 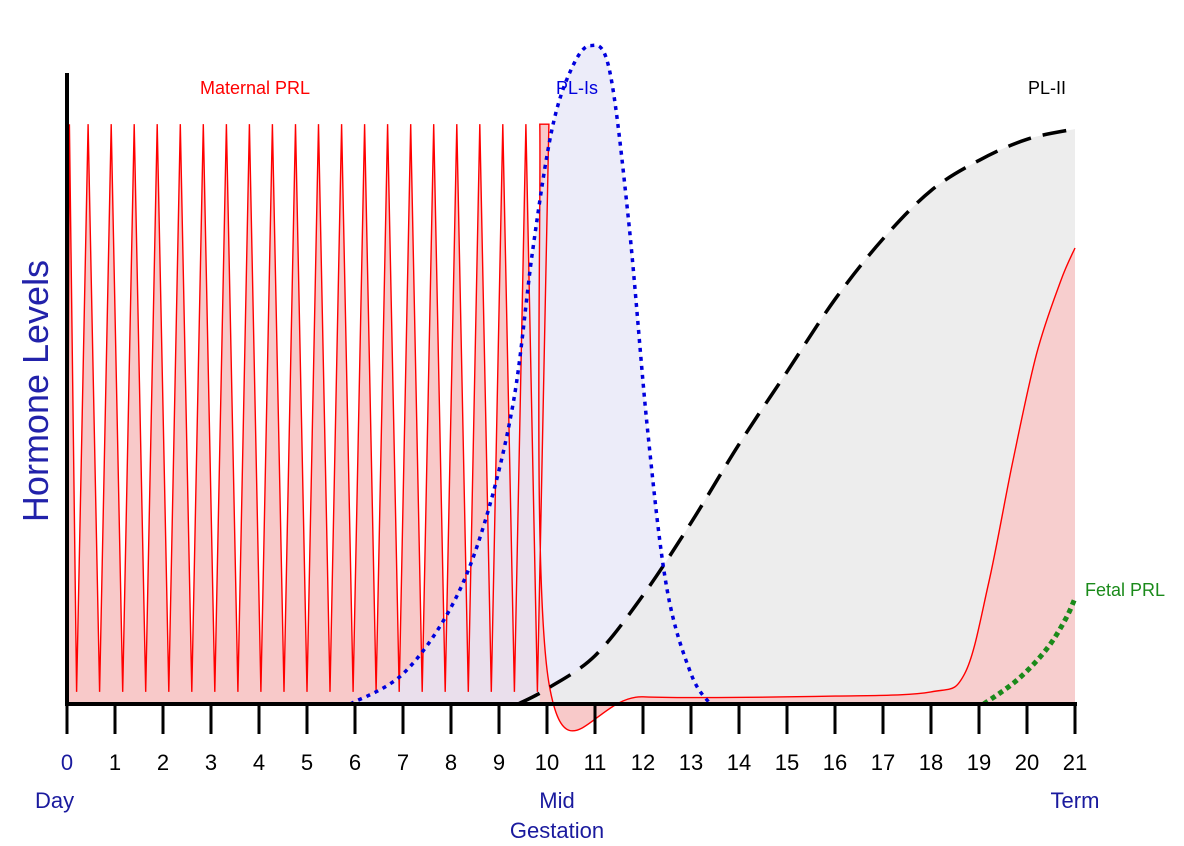 What do you see at coordinates (163, 762) in the screenshot?
I see `x-tick-label: 2` at bounding box center [163, 762].